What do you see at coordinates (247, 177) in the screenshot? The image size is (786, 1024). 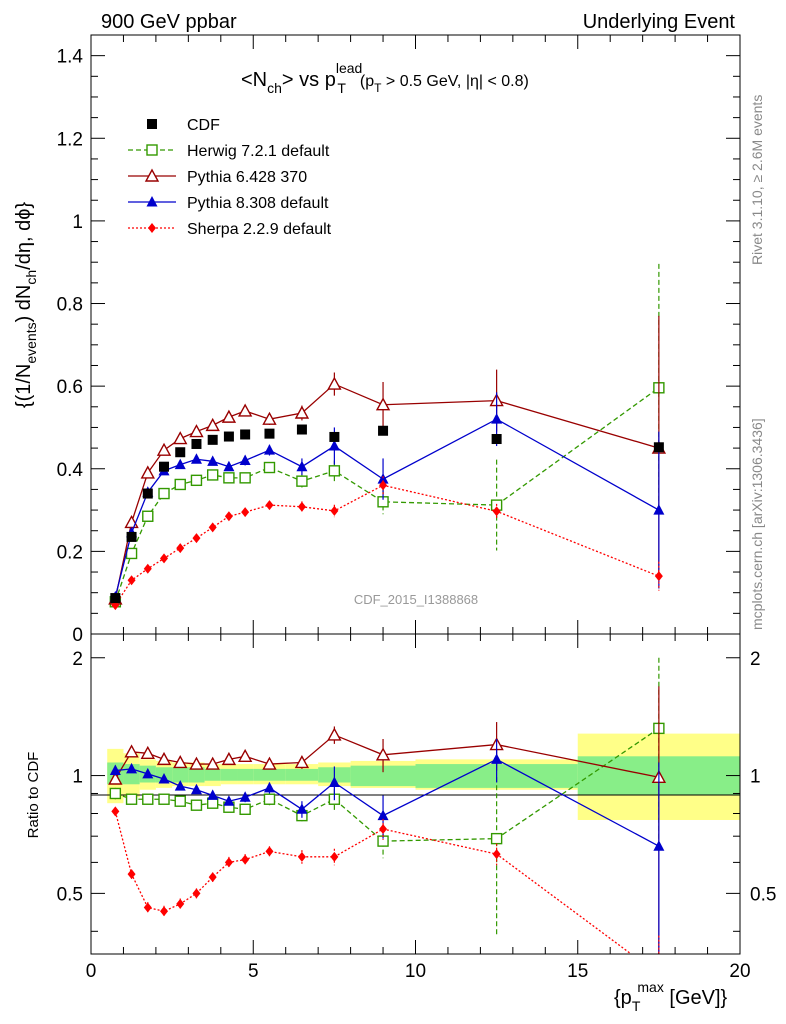 I see `legend-label-pythia-6-428-370: Pythia 6.428 370` at bounding box center [247, 177].